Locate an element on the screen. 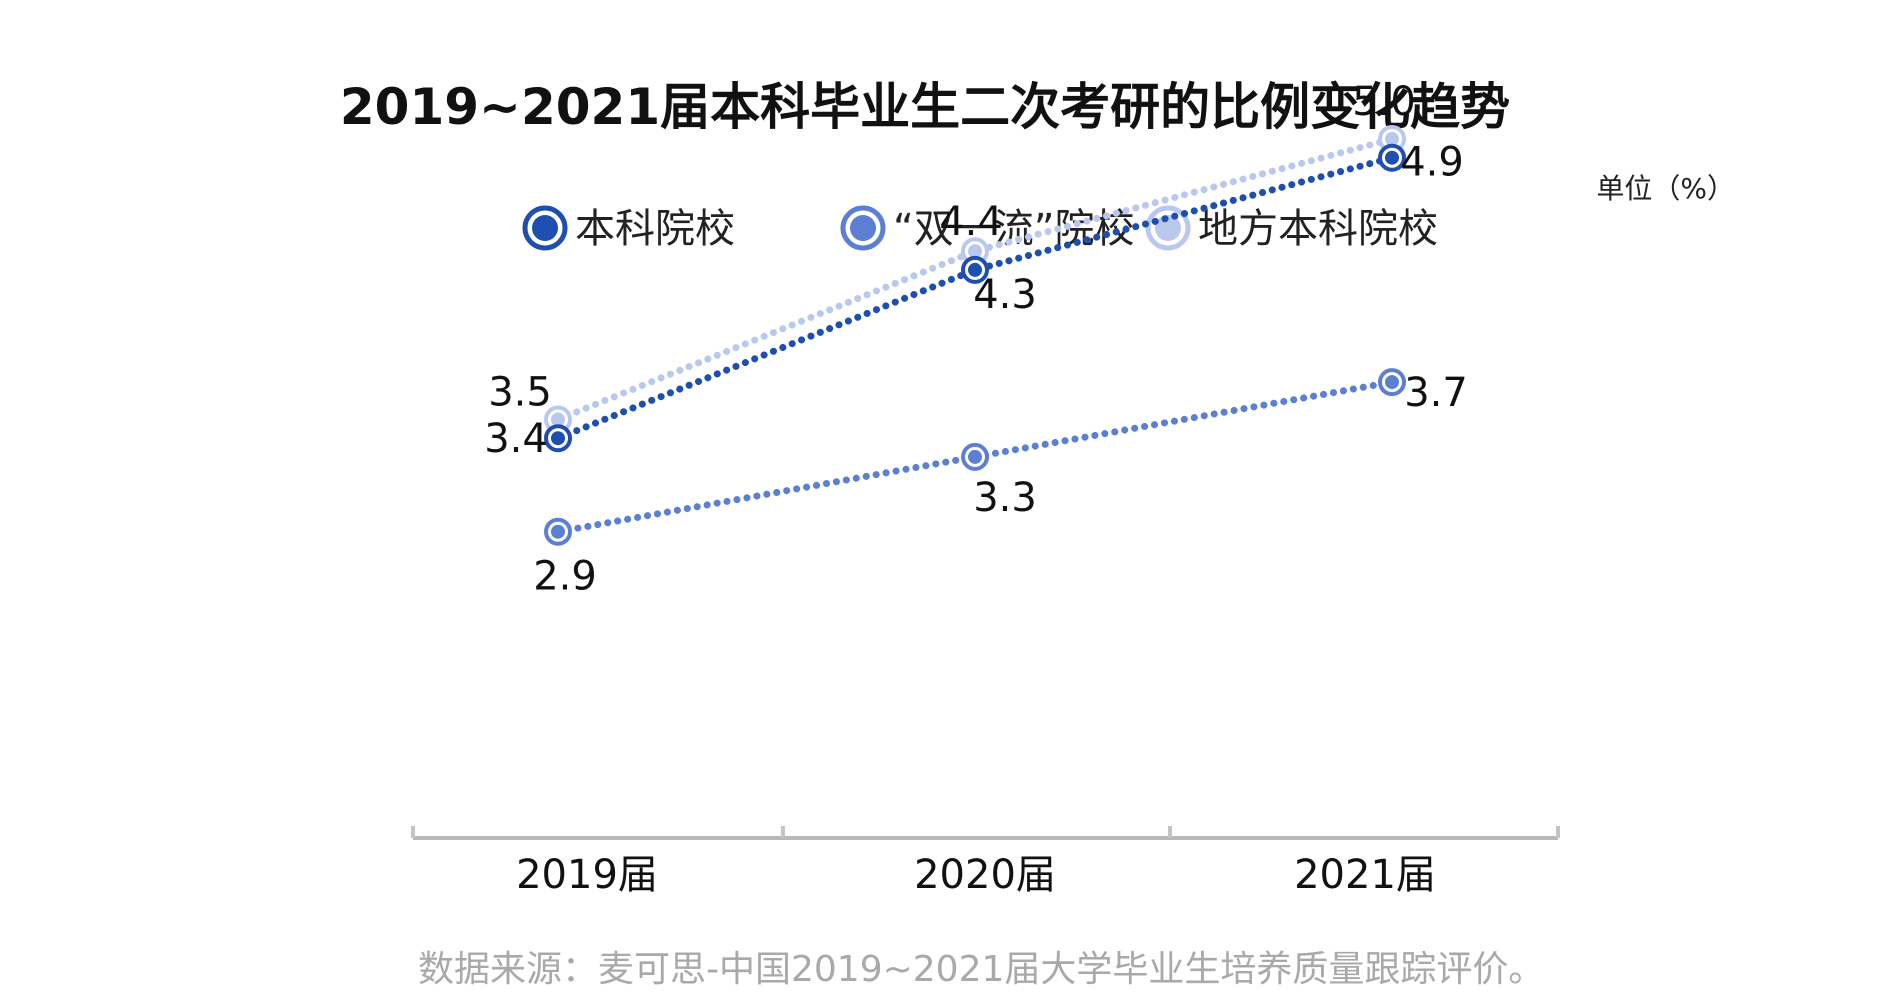 Image resolution: width=1883 pixels, height=1007 pixels. data-label: 3.5 is located at coordinates (520, 393).